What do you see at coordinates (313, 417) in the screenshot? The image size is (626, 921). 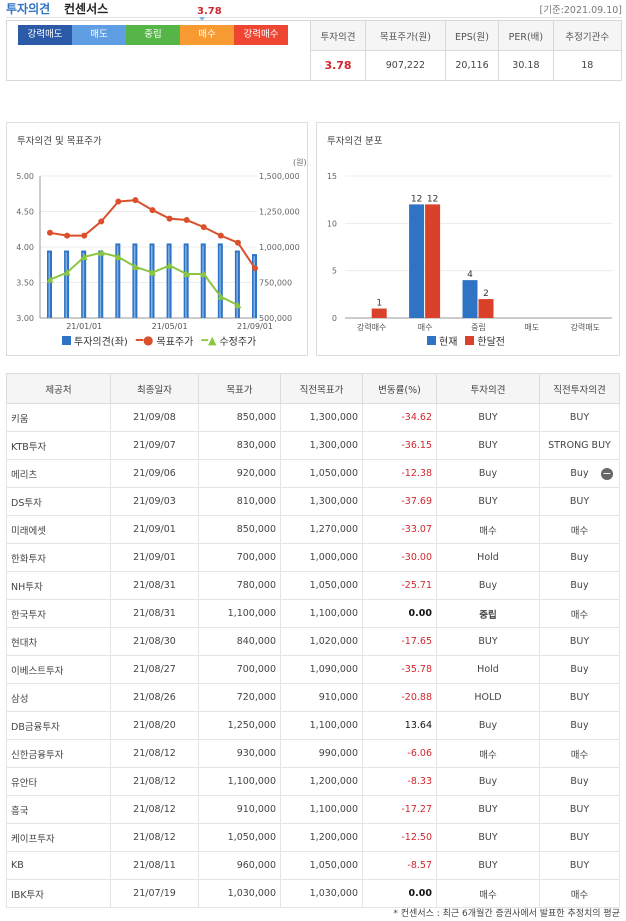 I see `table-row: 키움 21/09/08 850,000 1,300,000 -34.62 BUY BUY` at bounding box center [313, 417].